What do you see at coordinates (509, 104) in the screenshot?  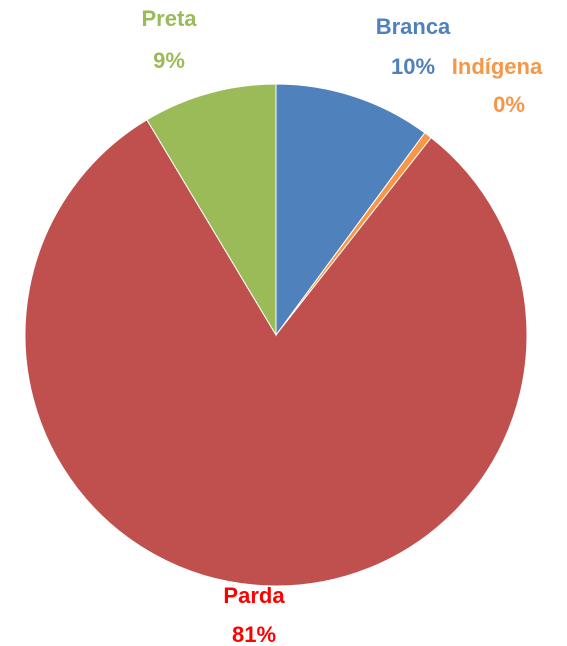 I see `slice-value-label: 0%` at bounding box center [509, 104].